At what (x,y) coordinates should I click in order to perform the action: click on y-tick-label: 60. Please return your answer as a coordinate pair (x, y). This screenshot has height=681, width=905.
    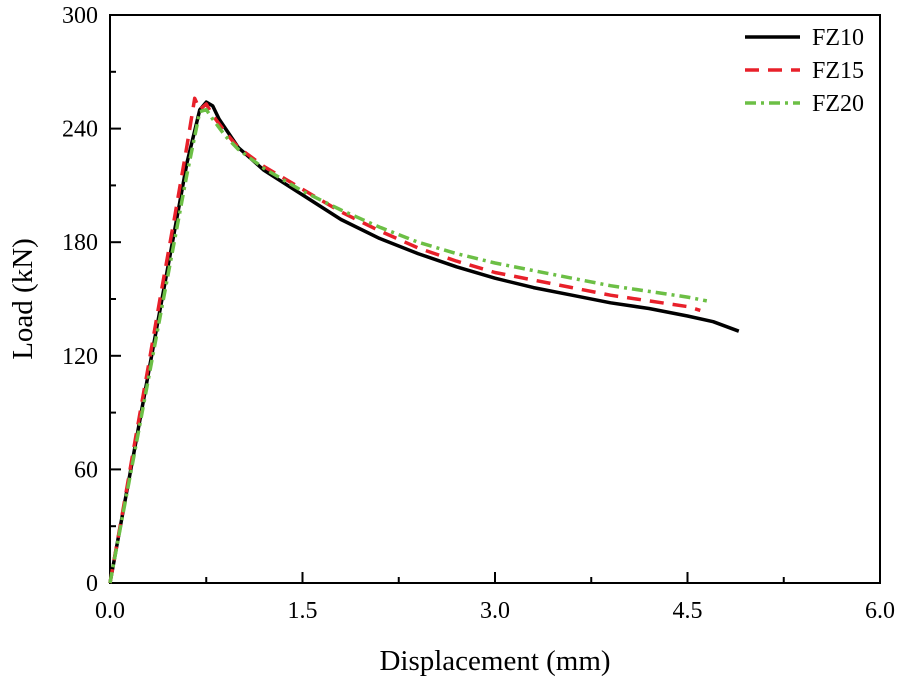
    Looking at the image, I should click on (86, 470).